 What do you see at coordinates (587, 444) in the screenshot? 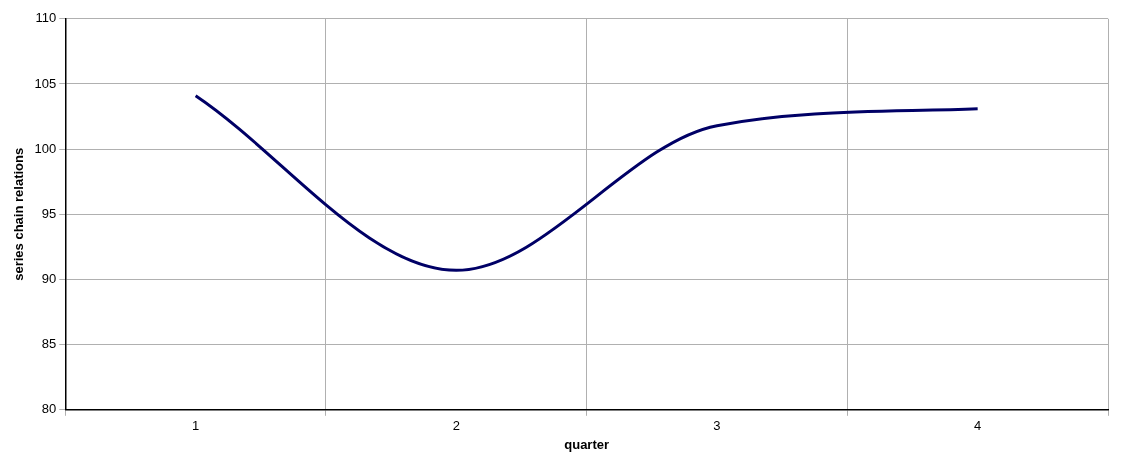
I see `x-axis-title: quarter` at bounding box center [587, 444].